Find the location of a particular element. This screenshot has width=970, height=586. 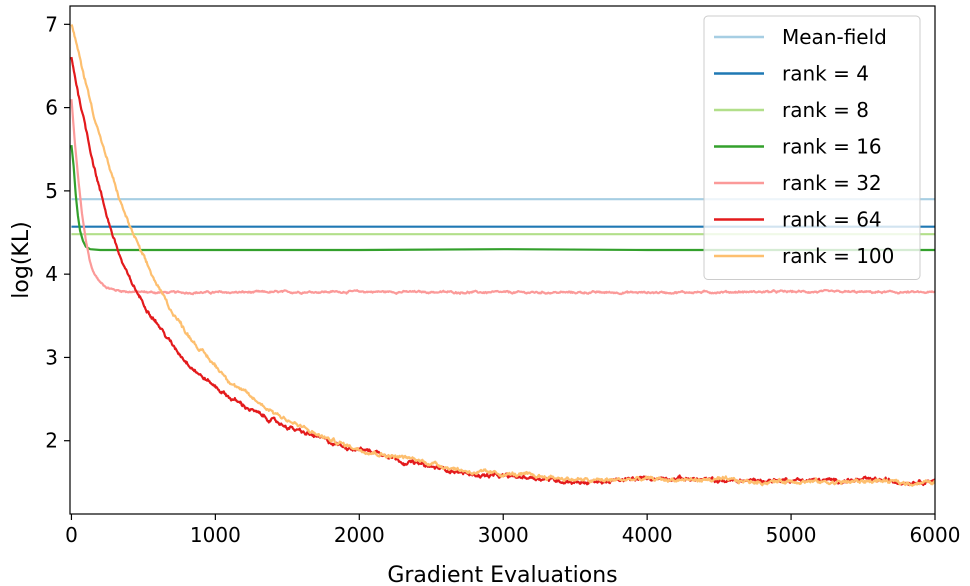

legend-label: rank = 16 is located at coordinates (832, 147).